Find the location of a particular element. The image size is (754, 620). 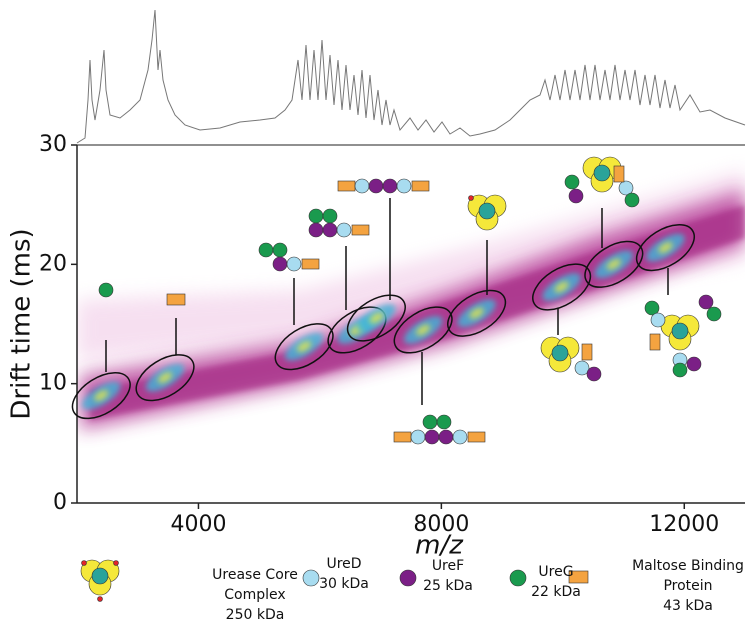

legend-label: UreD is located at coordinates (344, 564).